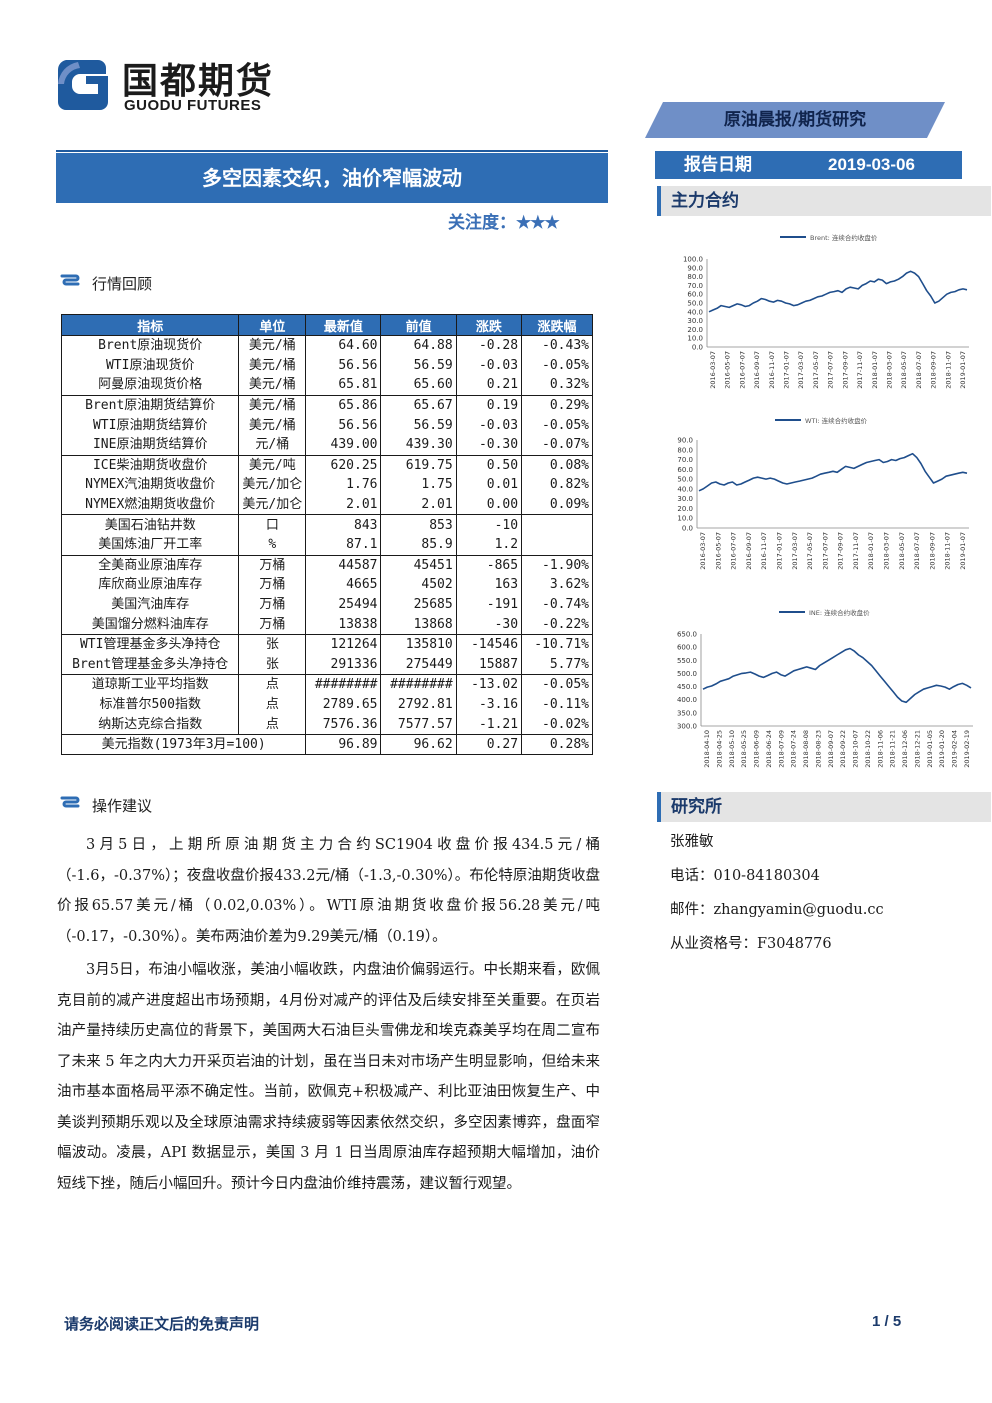 Image resolution: width=992 pixels, height=1403 pixels. Describe the element at coordinates (967, 749) in the screenshot. I see `x-tick-label: 2019-02-19` at that location.